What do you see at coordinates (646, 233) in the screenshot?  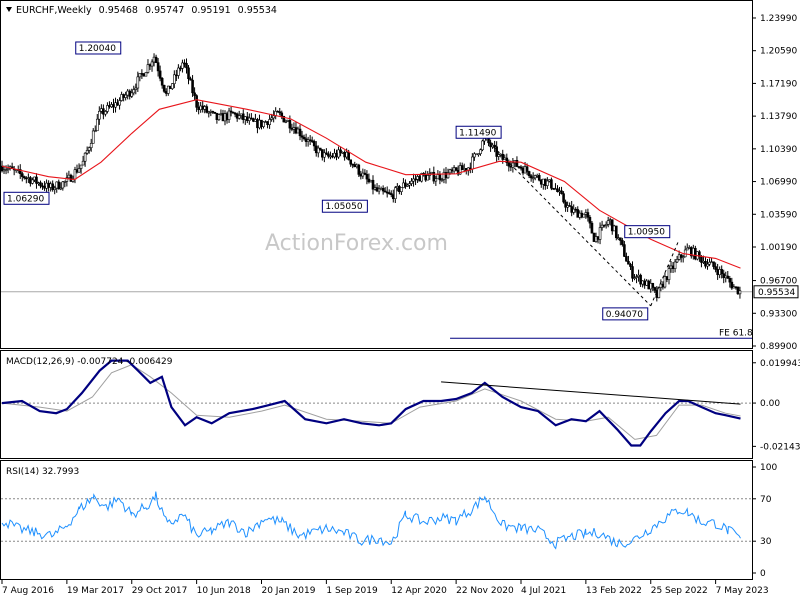 I see `price-annotation-label: 1.00950` at bounding box center [646, 233].